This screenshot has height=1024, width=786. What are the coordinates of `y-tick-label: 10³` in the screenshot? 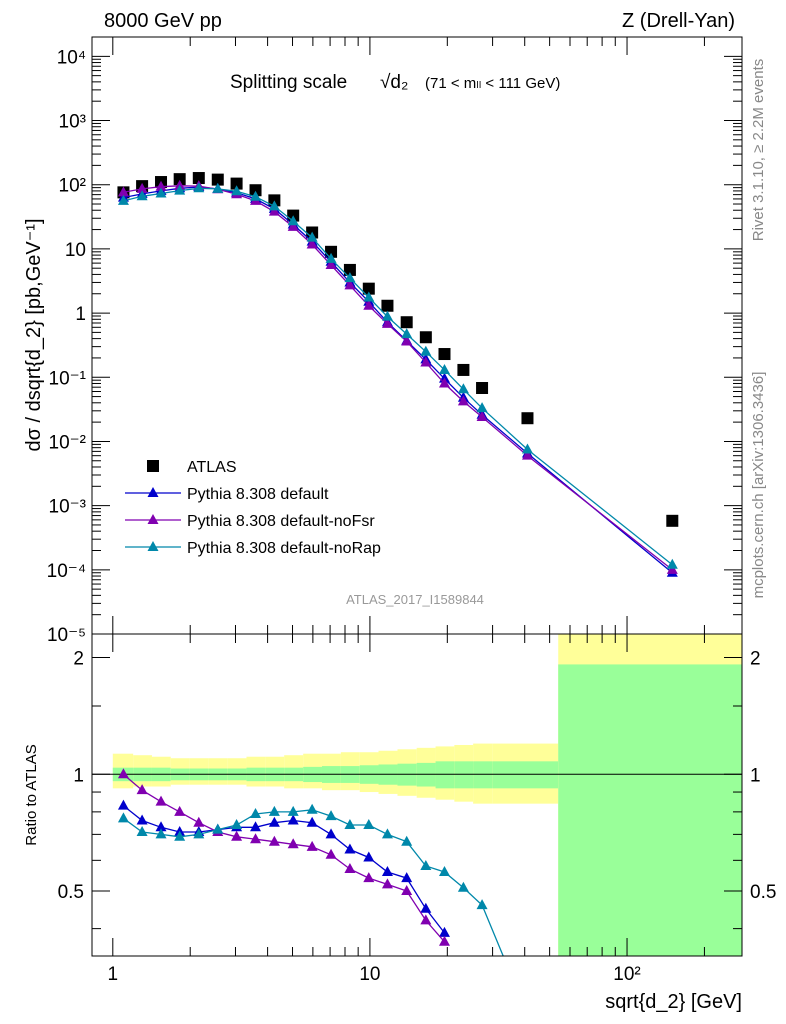 It's located at (72, 122).